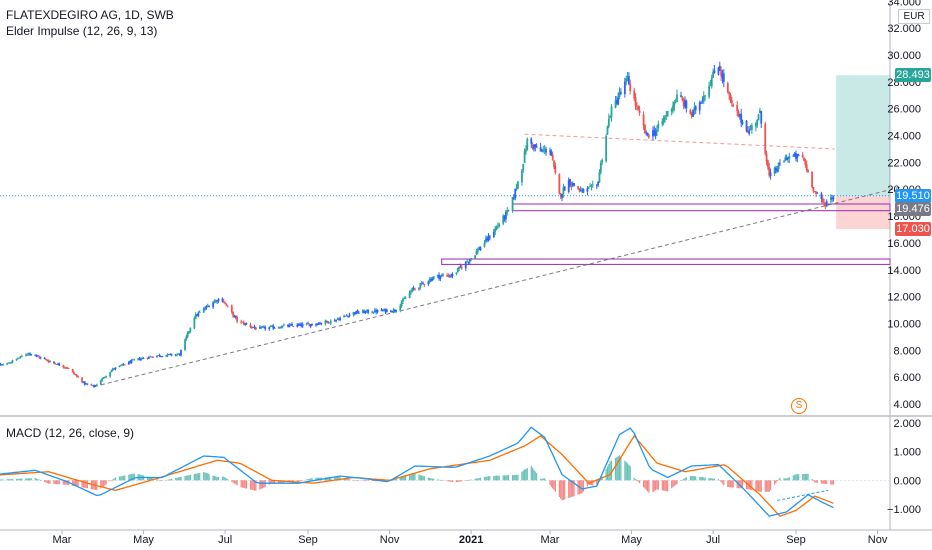 The width and height of the screenshot is (932, 550). What do you see at coordinates (701, 207) in the screenshot?
I see `support-box-upper` at bounding box center [701, 207].